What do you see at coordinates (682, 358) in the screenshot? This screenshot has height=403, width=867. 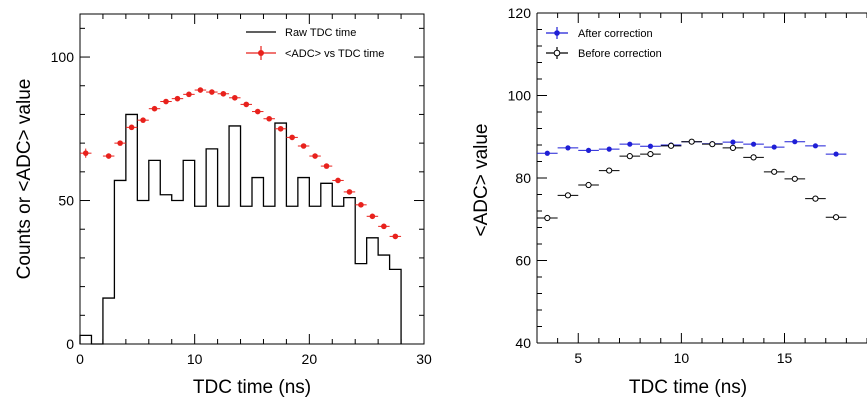 I see `right-x-tick-label: 10` at bounding box center [682, 358].